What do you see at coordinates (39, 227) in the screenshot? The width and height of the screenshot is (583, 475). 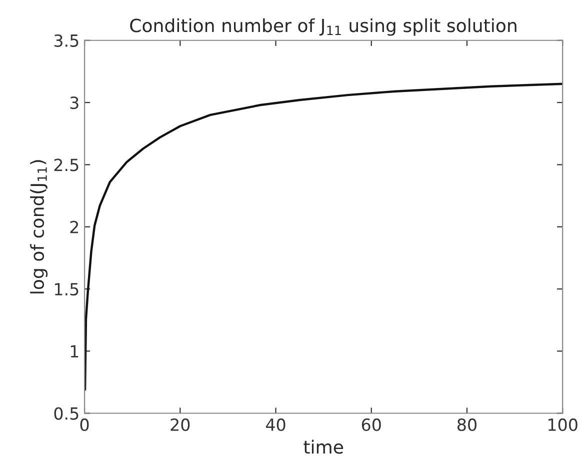 I see `y-axis-title: log of cond(J$_{11}$)` at bounding box center [39, 227].